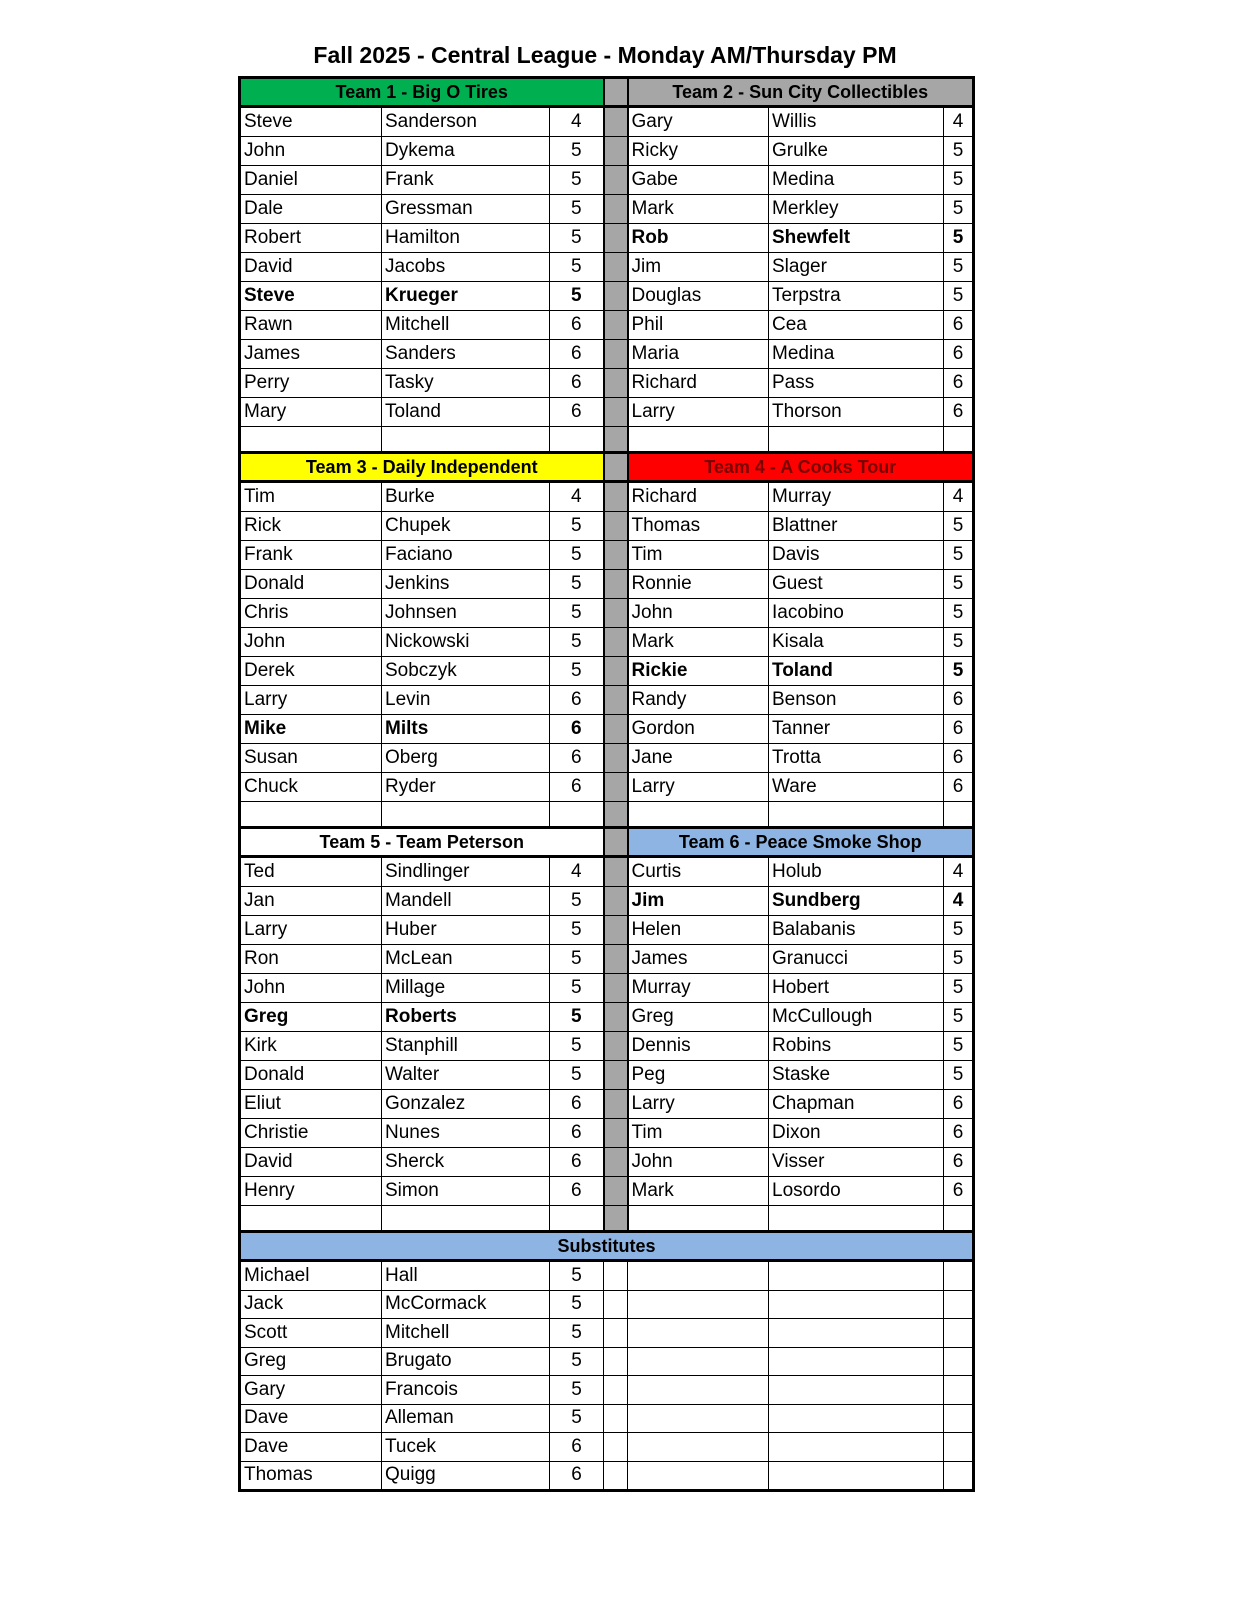 This screenshot has width=1236, height=1600. I want to click on substitute-row: Greg Brugato 5, so click(606, 1361).